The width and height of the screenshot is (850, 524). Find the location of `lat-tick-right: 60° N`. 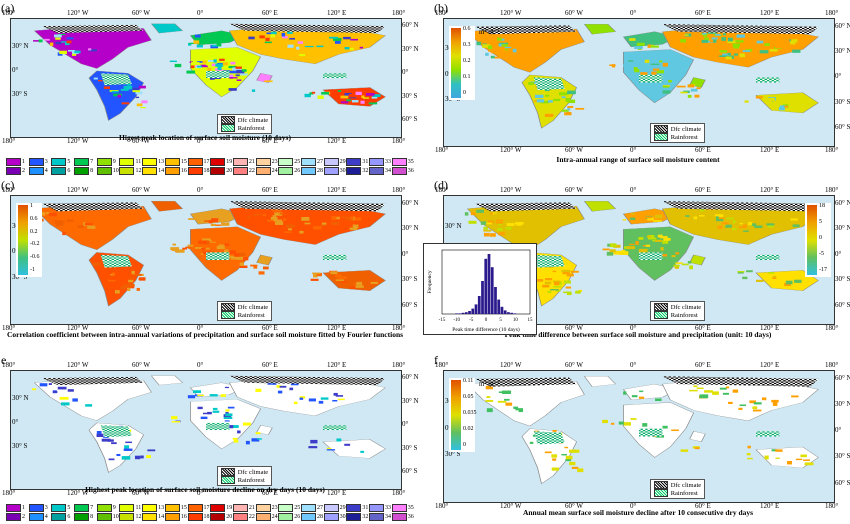

lat-tick-right: 60° N is located at coordinates (842, 202).